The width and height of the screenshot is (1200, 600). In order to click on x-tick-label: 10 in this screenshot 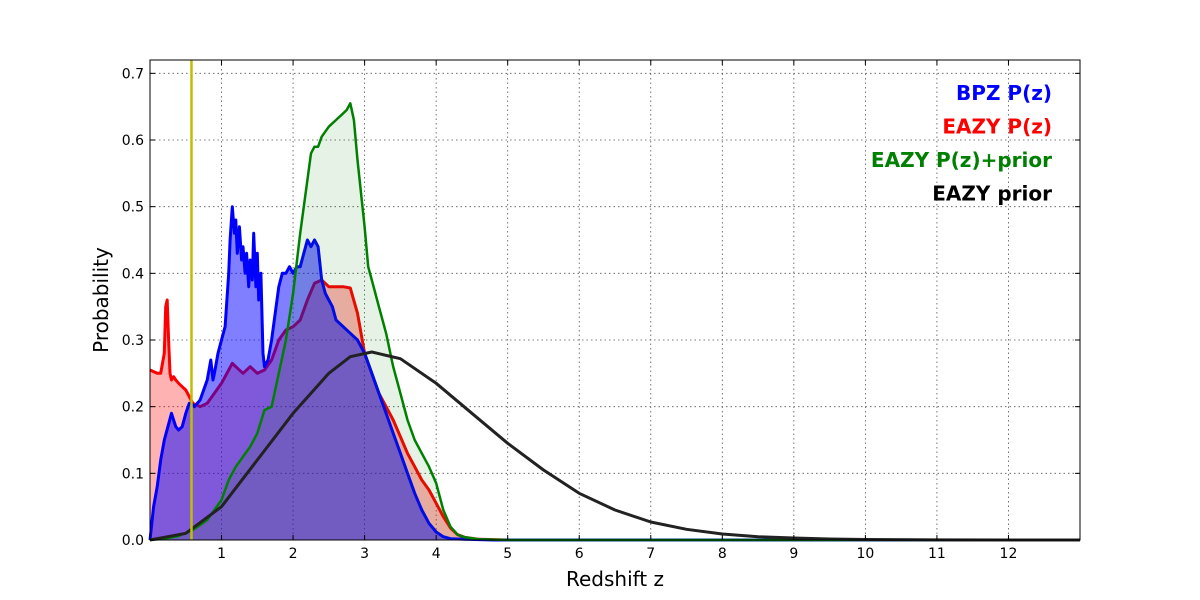, I will do `click(865, 554)`.